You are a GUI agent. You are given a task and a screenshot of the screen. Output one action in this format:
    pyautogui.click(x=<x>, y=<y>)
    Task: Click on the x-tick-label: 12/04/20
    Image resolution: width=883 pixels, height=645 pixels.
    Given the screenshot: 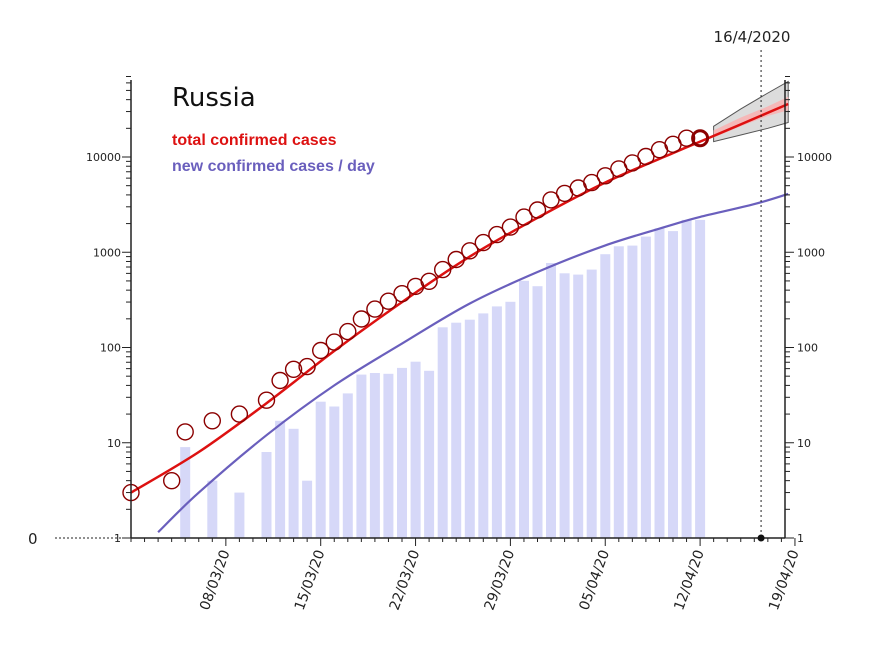 What is the action you would take?
    pyautogui.click(x=689, y=580)
    